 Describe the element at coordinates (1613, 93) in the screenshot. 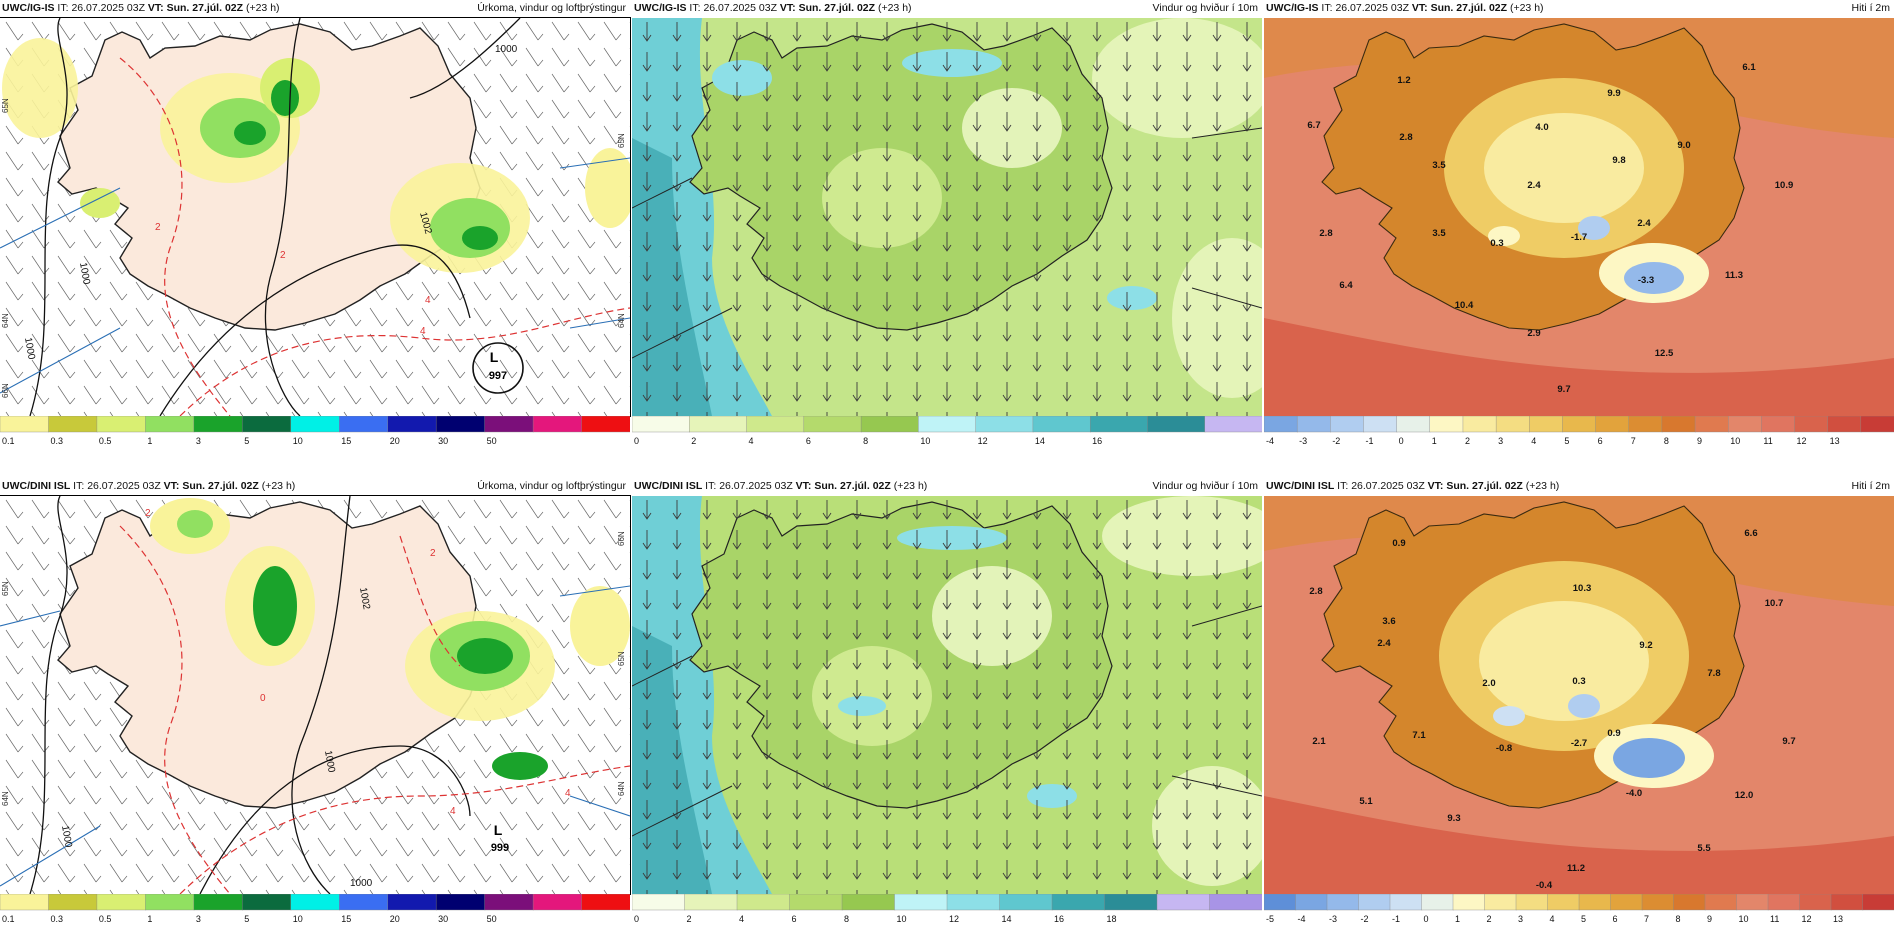

I see `temp-value-label: 9.9` at that location.